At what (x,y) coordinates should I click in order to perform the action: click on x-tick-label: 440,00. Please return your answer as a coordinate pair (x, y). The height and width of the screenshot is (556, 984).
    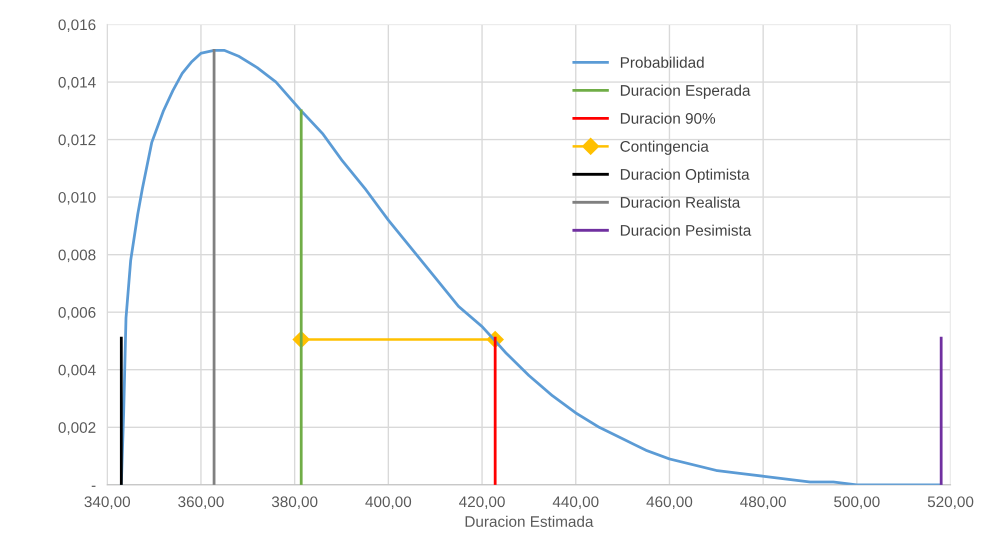
    Looking at the image, I should click on (575, 502).